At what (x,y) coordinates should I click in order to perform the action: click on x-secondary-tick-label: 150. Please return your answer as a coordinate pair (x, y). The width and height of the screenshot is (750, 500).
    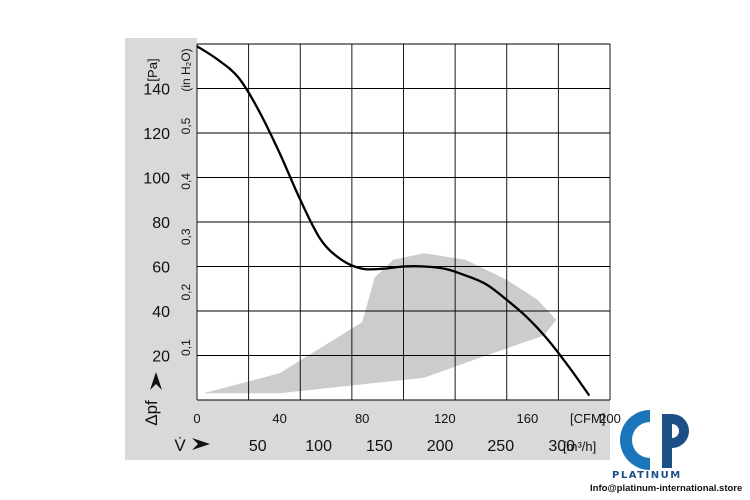
    Looking at the image, I should click on (379, 446).